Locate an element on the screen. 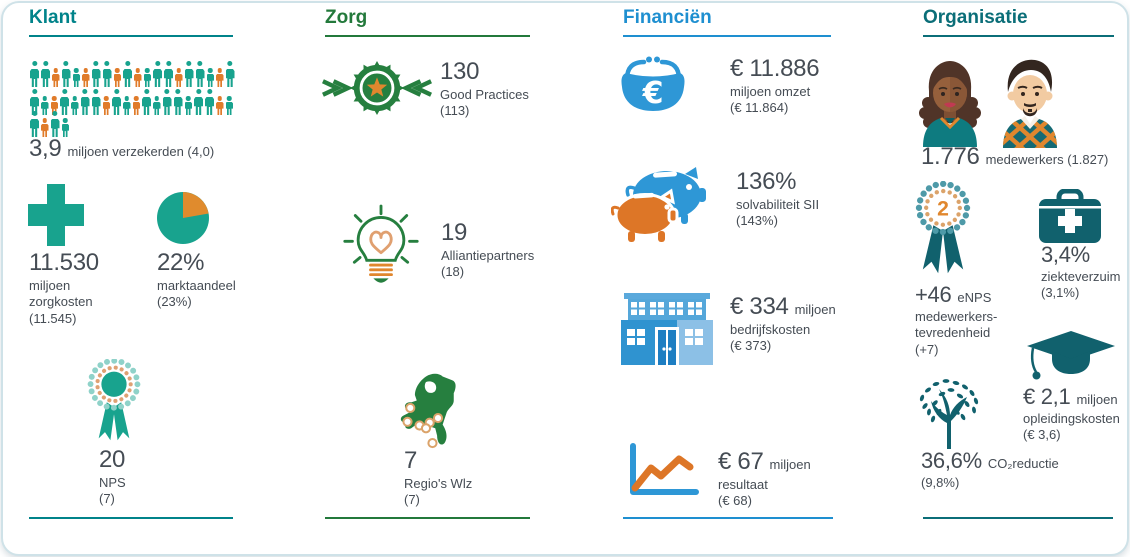  tree-icon is located at coordinates (949, 414).